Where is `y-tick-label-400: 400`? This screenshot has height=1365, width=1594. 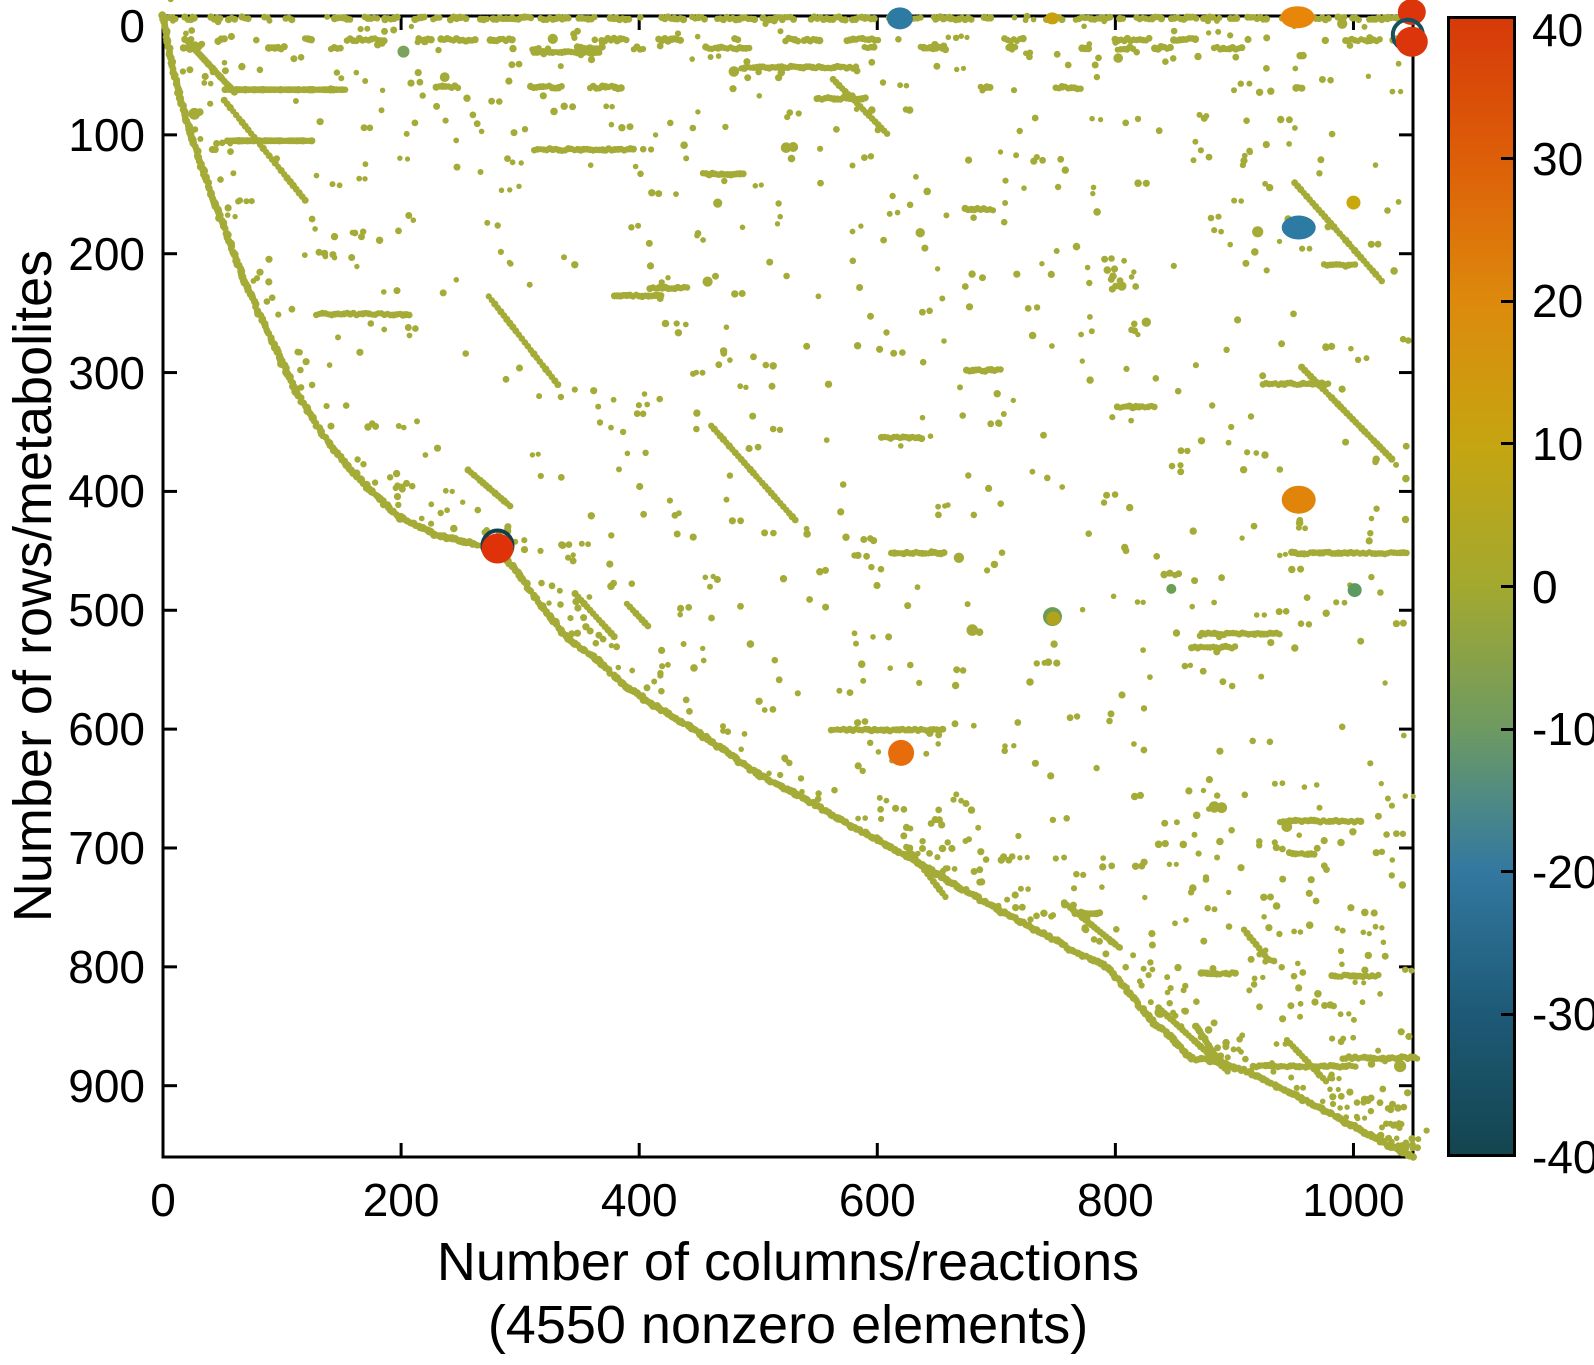
y-tick-label-400: 400 is located at coordinates (106, 491).